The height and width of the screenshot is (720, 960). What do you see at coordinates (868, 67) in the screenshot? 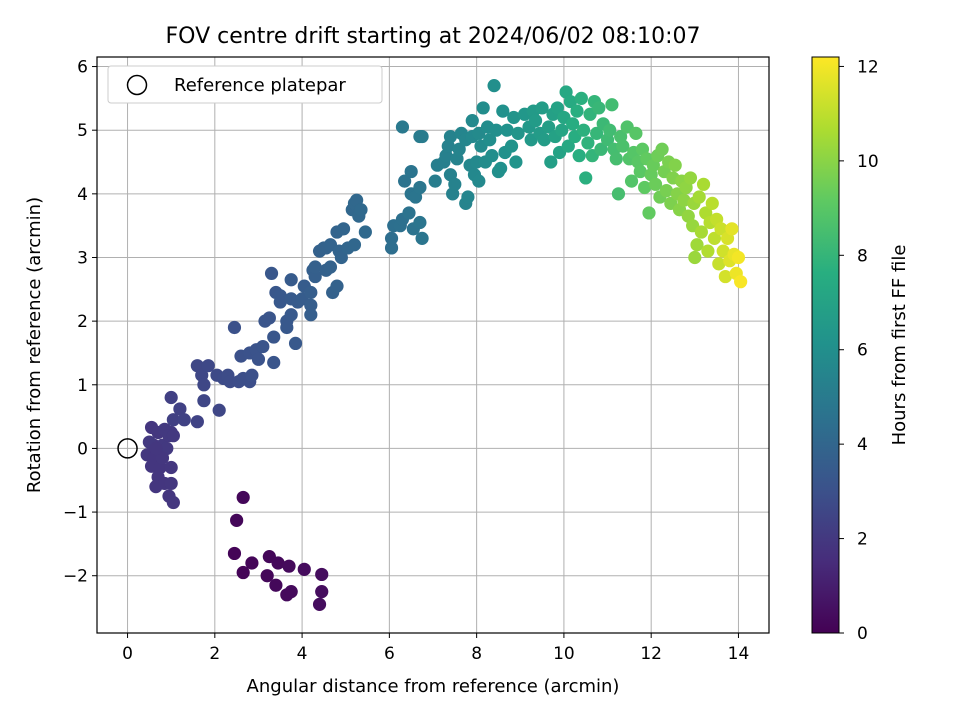
I see `colorbar-tick-label: 12` at bounding box center [868, 67].